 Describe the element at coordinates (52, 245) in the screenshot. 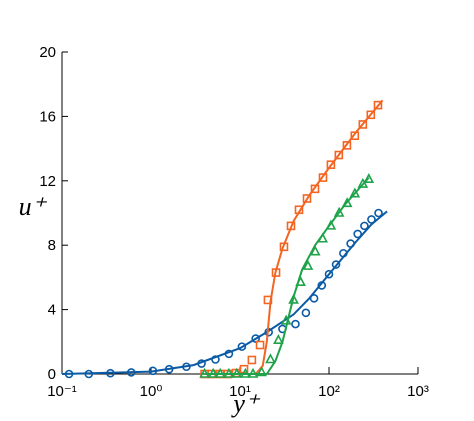

I see `y-tick-label: 8` at that location.